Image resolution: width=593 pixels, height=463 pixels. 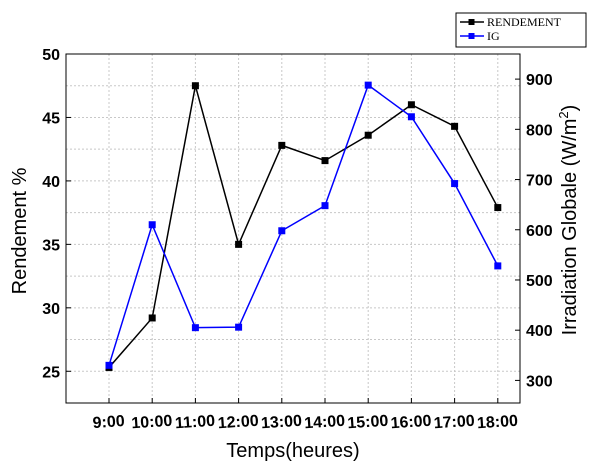 I want to click on x-tick-label: 15:00, so click(x=368, y=423).